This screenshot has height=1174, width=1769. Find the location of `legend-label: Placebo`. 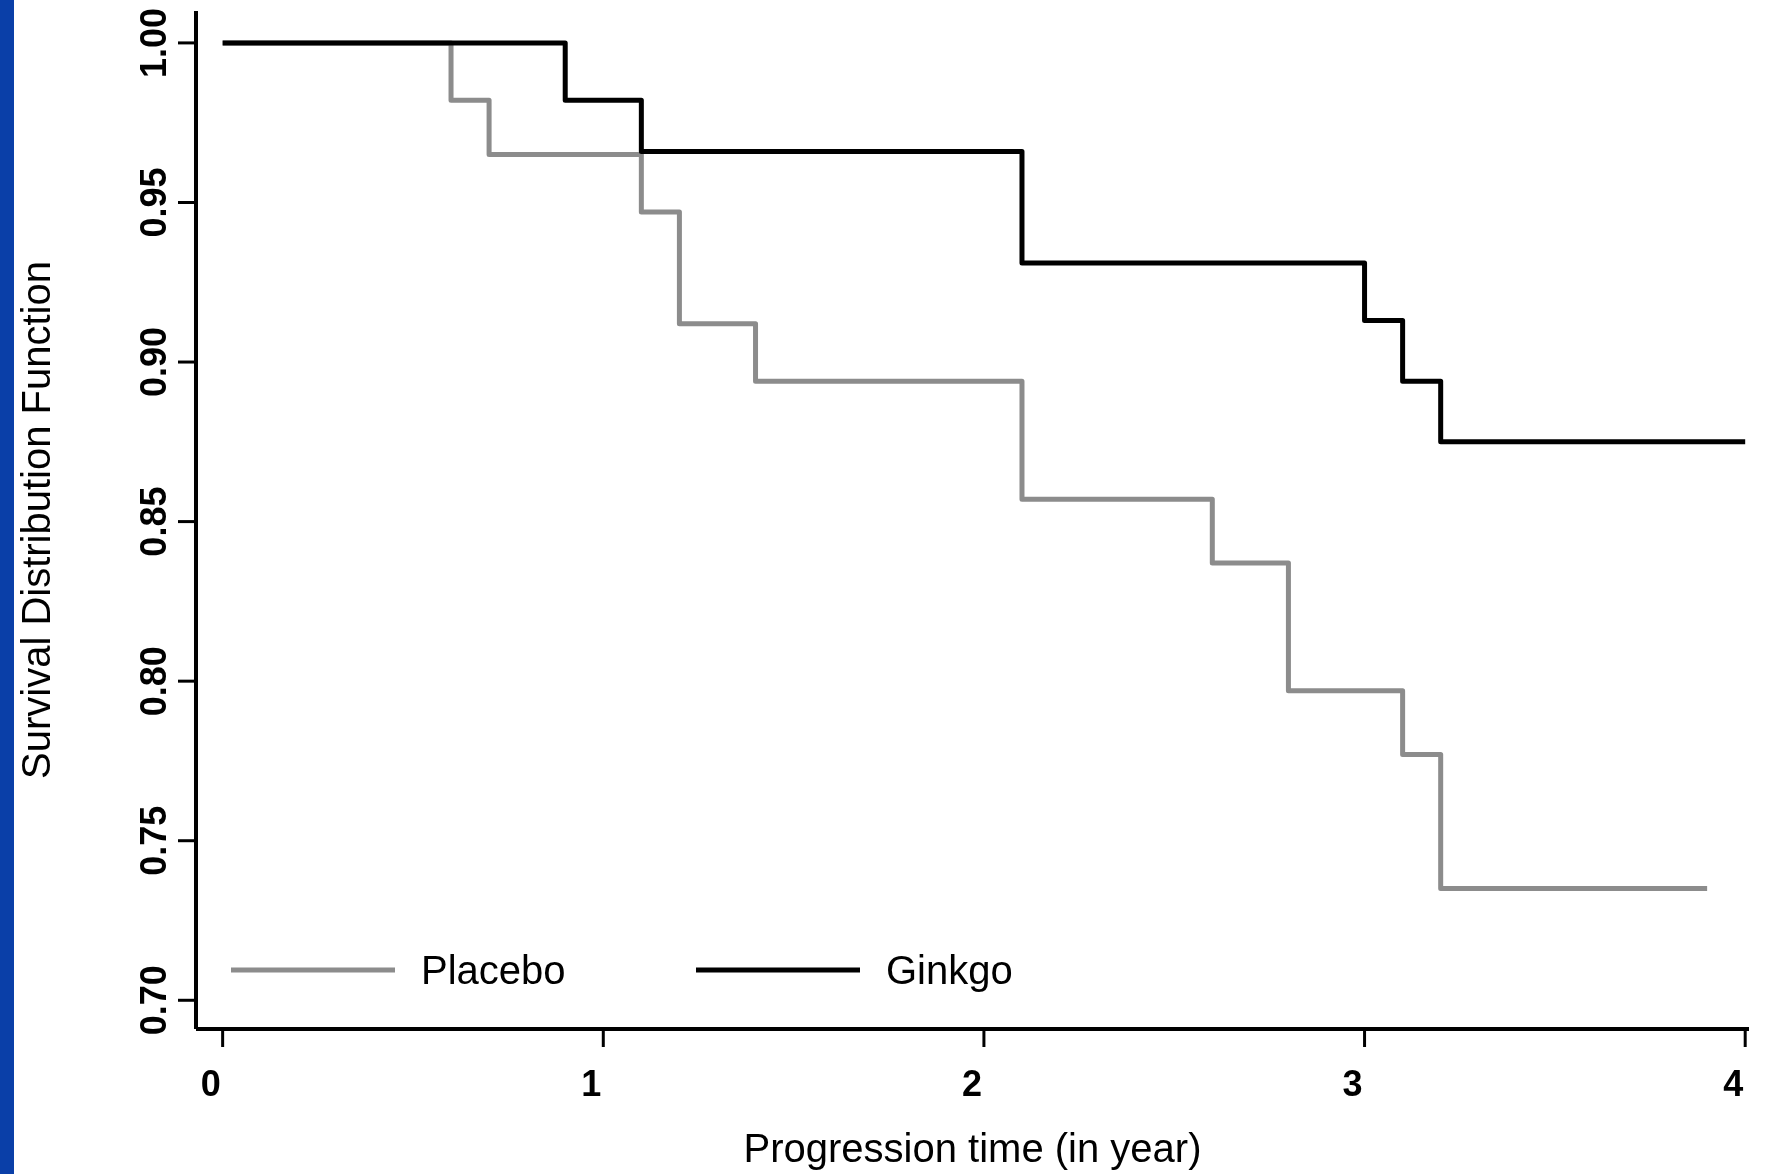

legend-label: Placebo is located at coordinates (493, 970).